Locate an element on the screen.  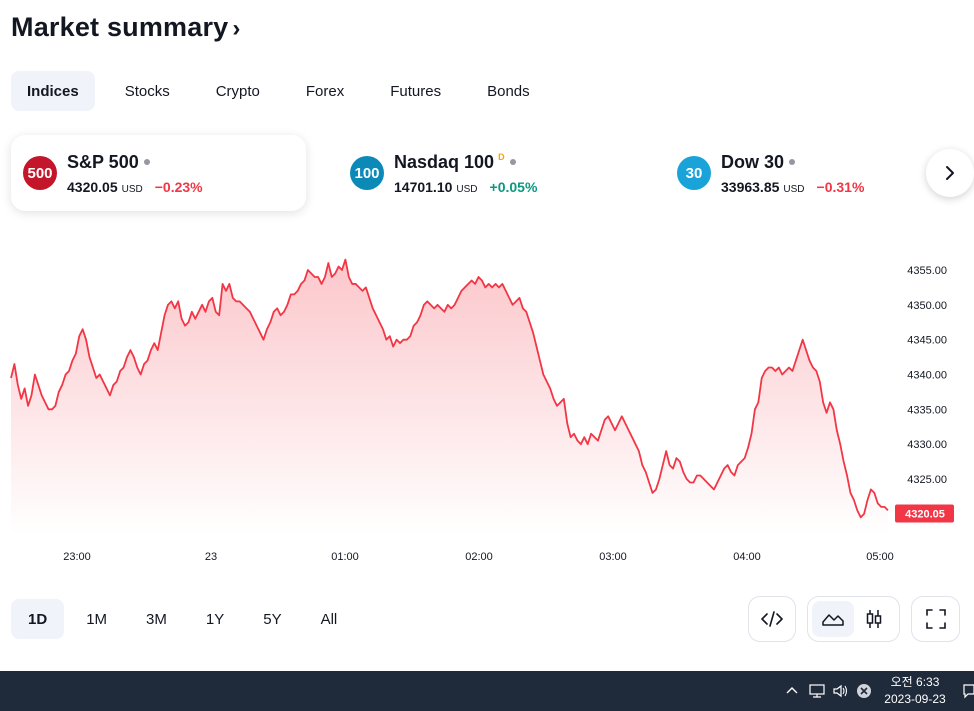
tab-label: Stocks is located at coordinates (147, 91).